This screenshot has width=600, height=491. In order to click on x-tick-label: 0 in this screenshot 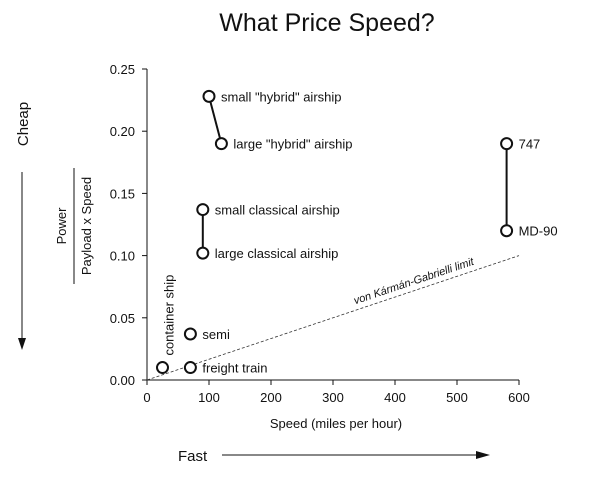, I will do `click(146, 397)`.